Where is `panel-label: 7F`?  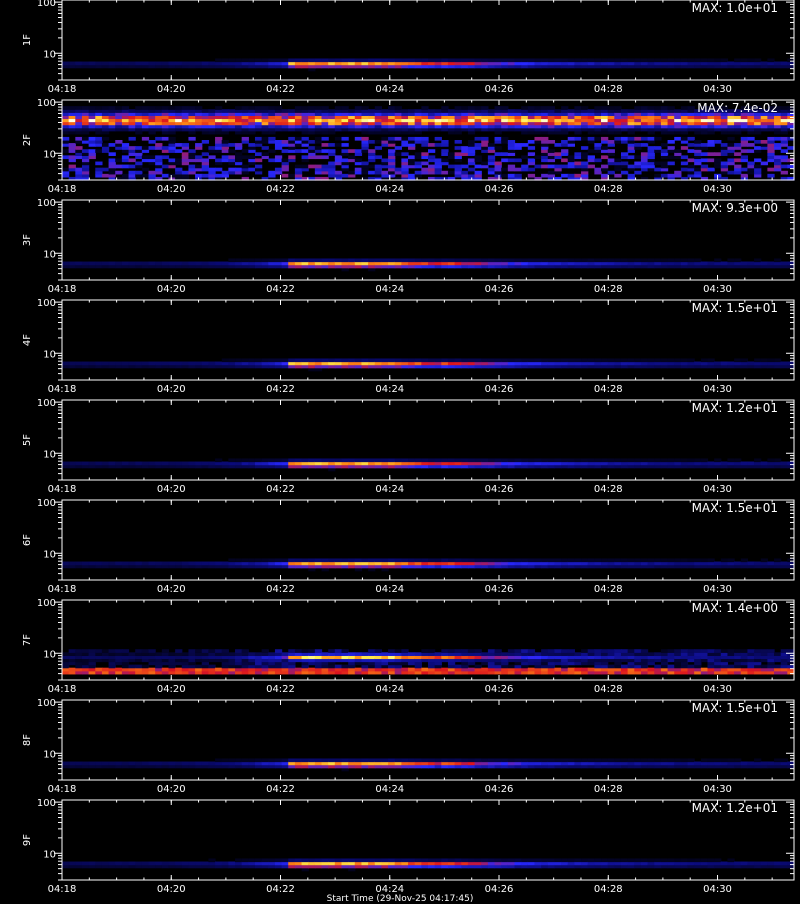
panel-label: 7F is located at coordinates (27, 640).